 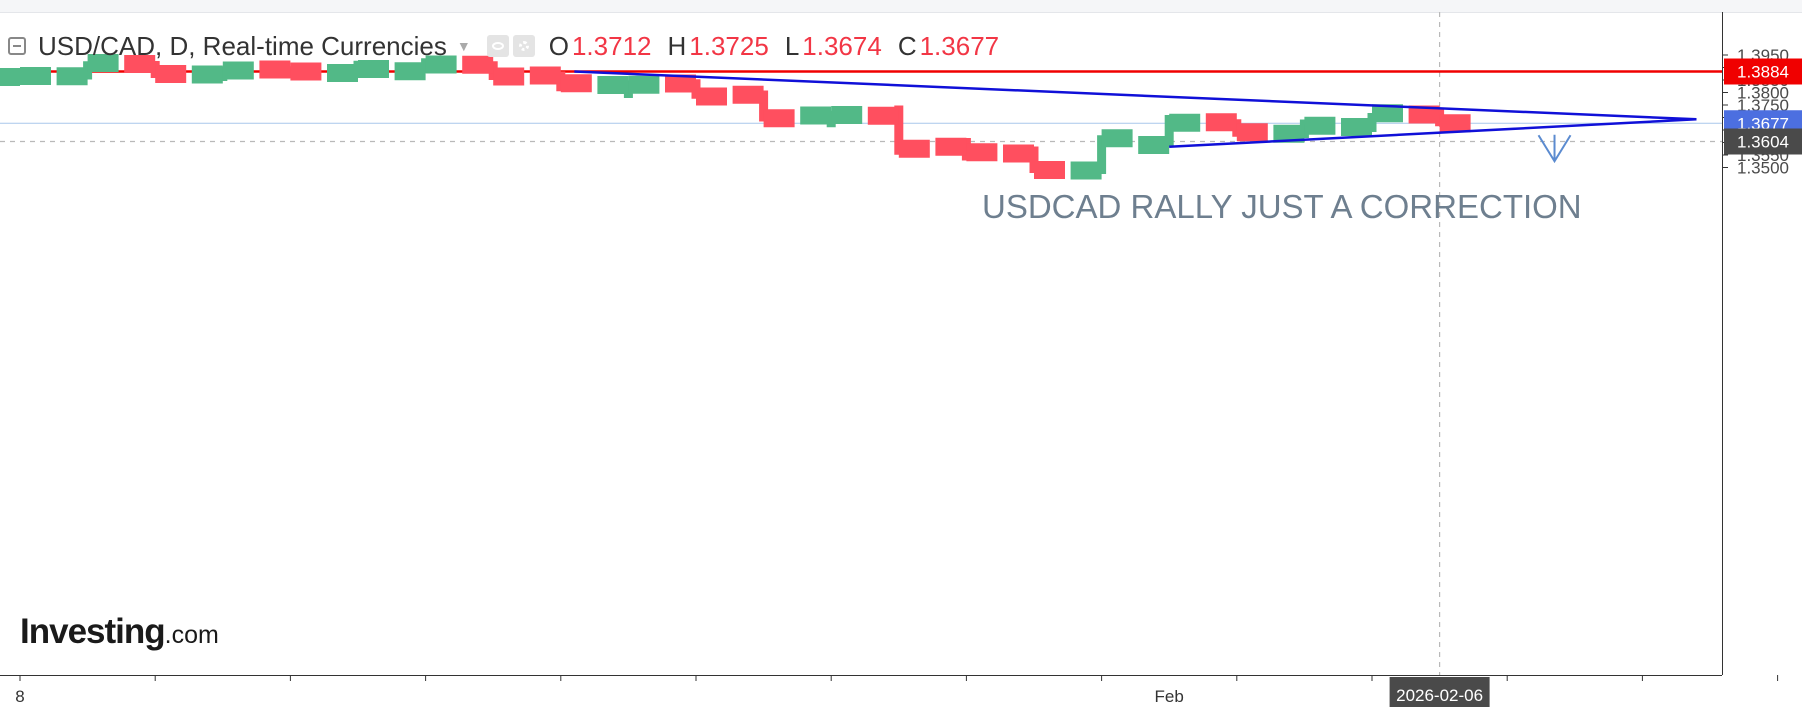 I want to click on crosshair-date-tag, so click(x=1439, y=692).